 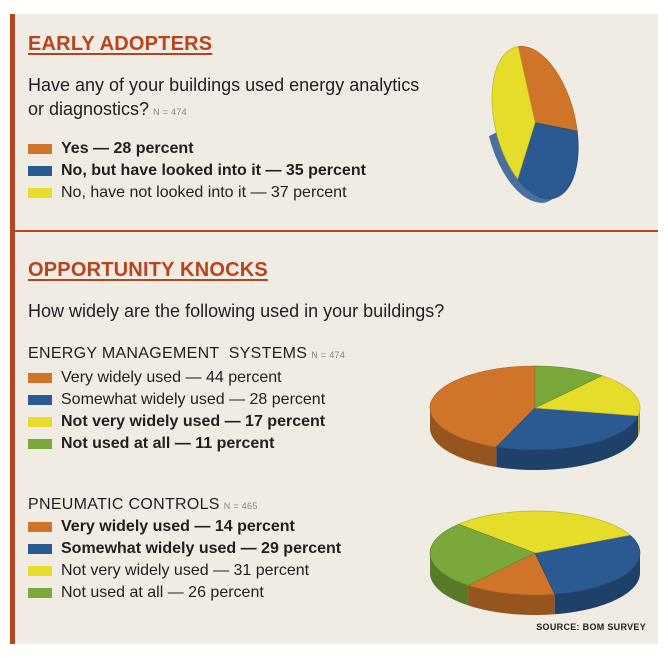 I want to click on ems-n-label: N = 474, so click(x=328, y=355).